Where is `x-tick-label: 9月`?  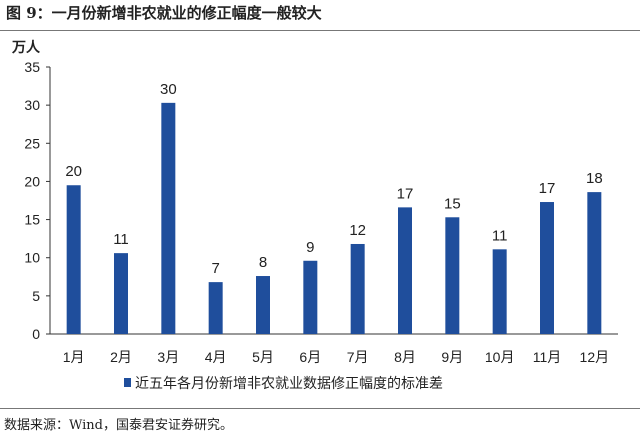
x-tick-label: 9月 is located at coordinates (452, 357).